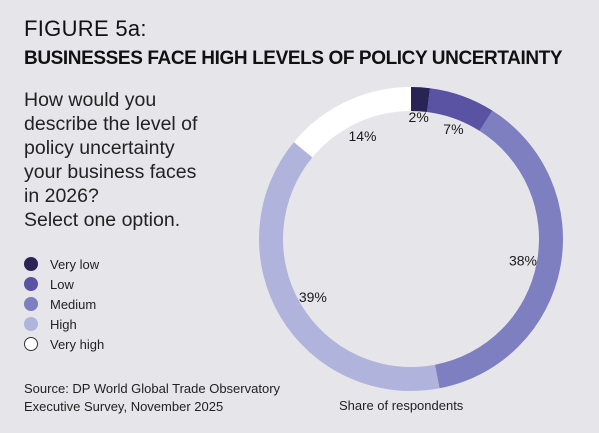  What do you see at coordinates (77, 344) in the screenshot?
I see `legend-label: Very high` at bounding box center [77, 344].